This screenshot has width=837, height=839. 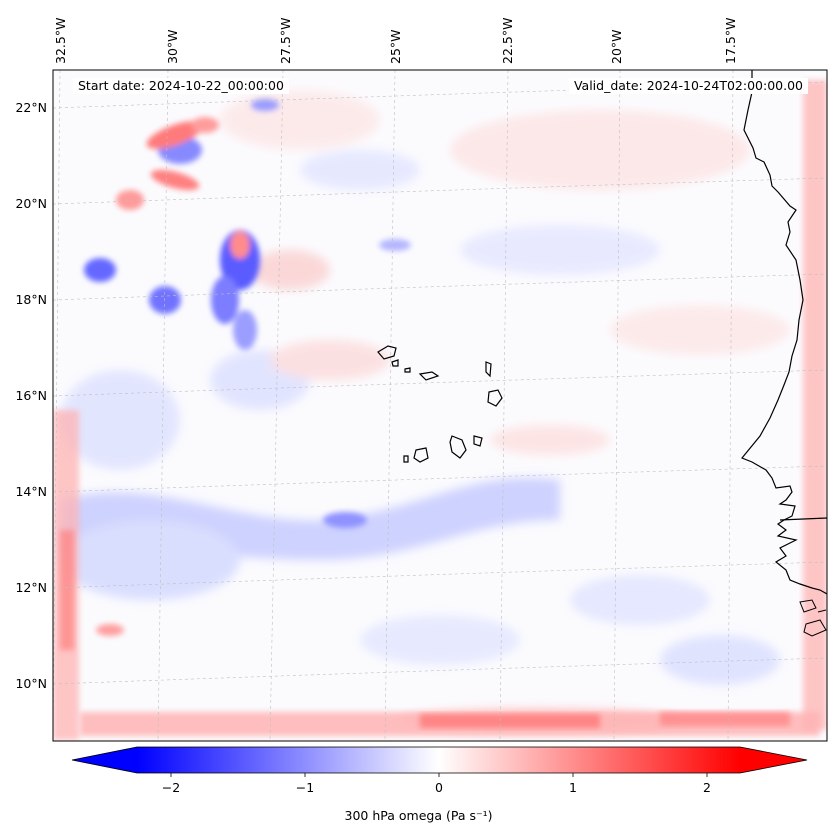 I want to click on colorbar-tick-0: 0, so click(x=439, y=787).